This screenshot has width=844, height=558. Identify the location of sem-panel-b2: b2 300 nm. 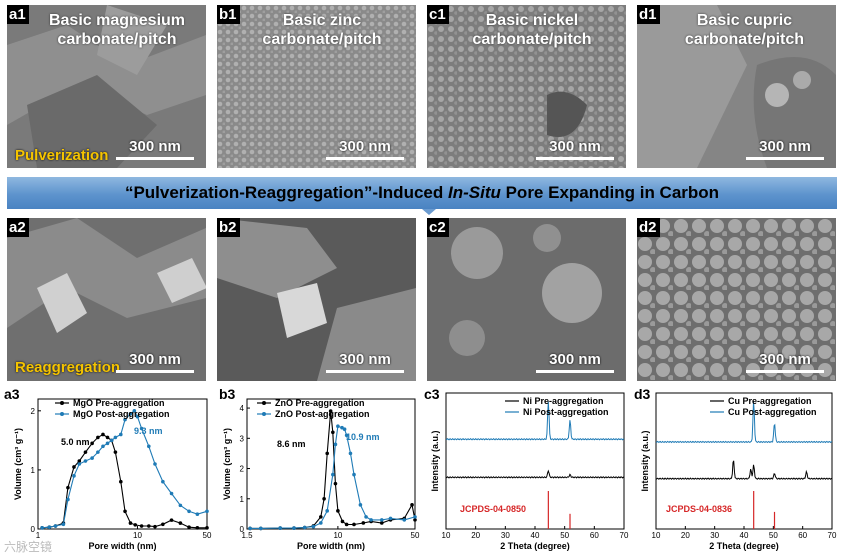
(316, 299).